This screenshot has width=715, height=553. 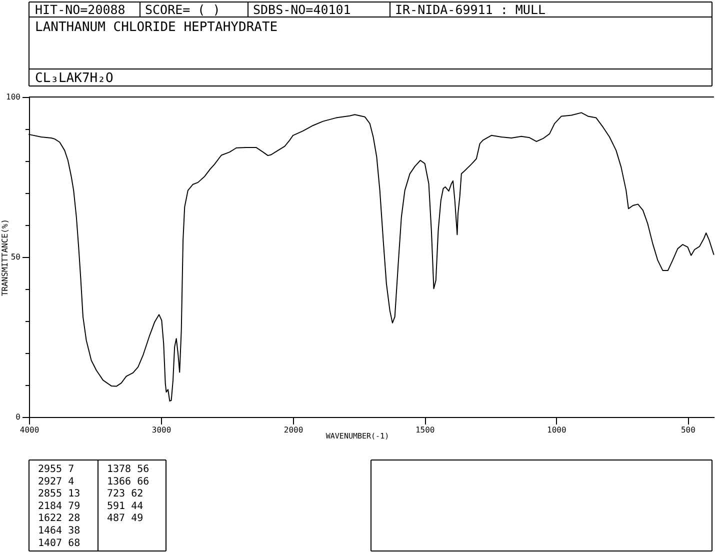 I want to click on x-tick-label: 500, so click(x=688, y=430).